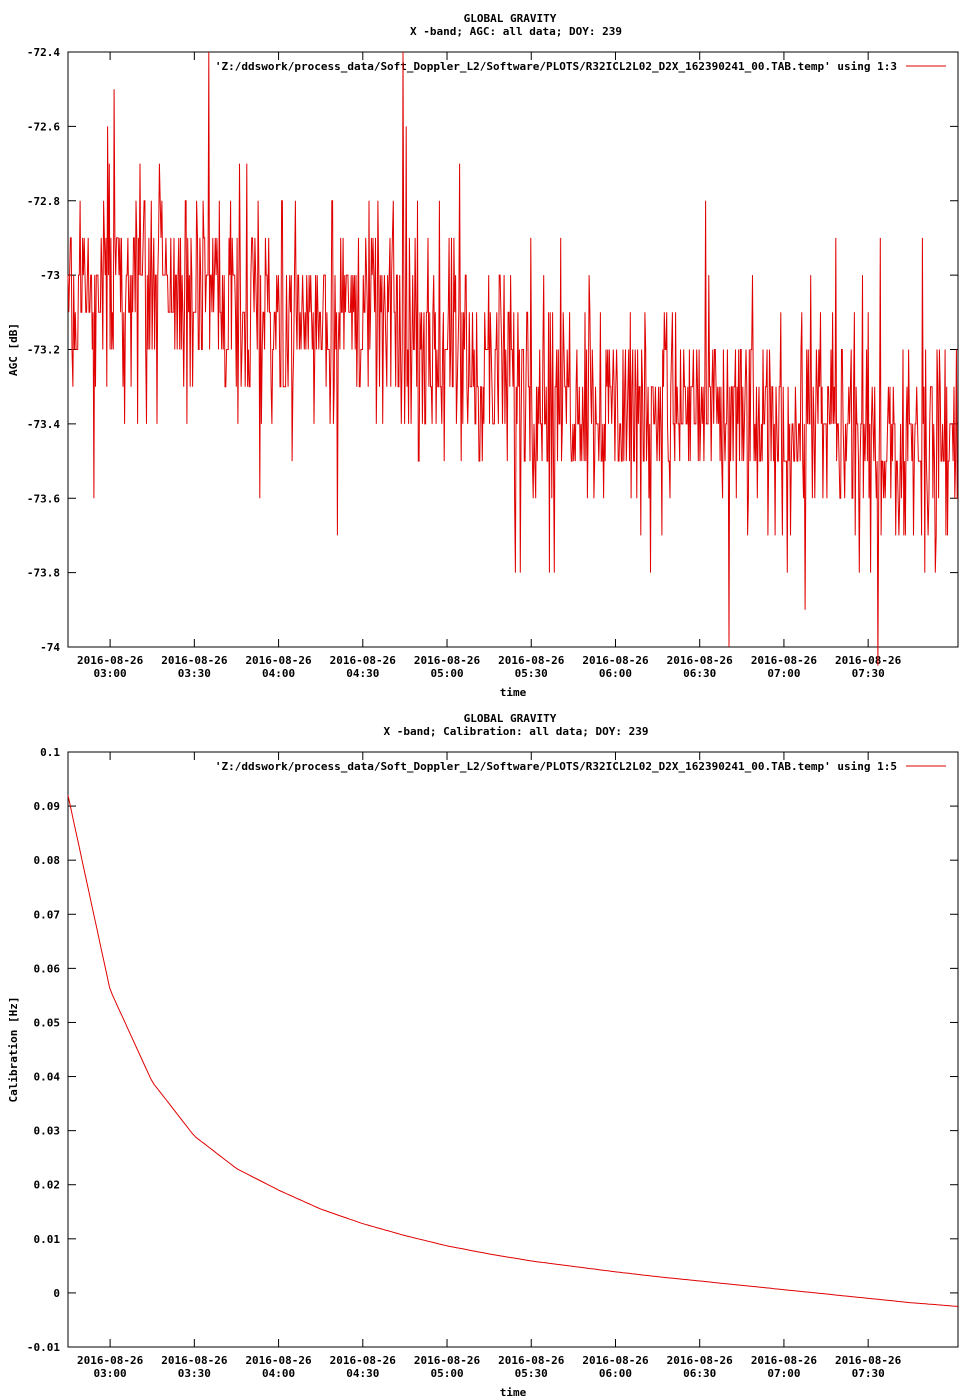  What do you see at coordinates (516, 731) in the screenshot?
I see `chart-subtitle: X -band; Calibration: all data; DOY: 239` at bounding box center [516, 731].